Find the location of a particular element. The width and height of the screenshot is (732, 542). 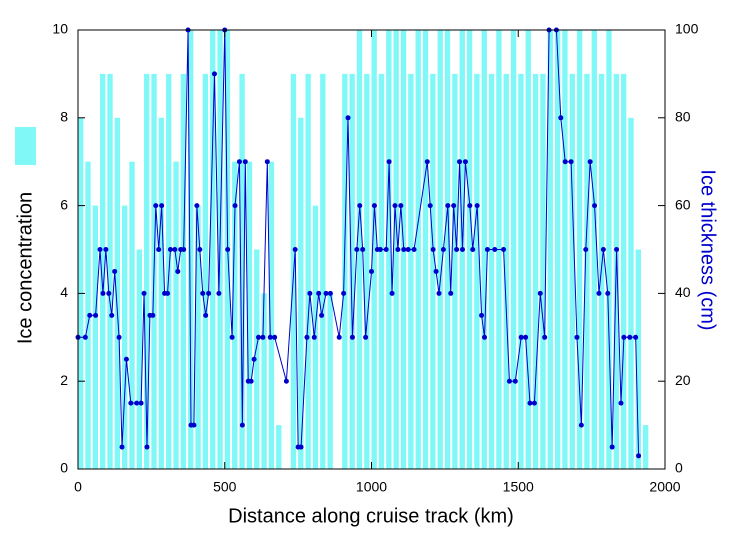

x-tick-label: 500 is located at coordinates (225, 487).